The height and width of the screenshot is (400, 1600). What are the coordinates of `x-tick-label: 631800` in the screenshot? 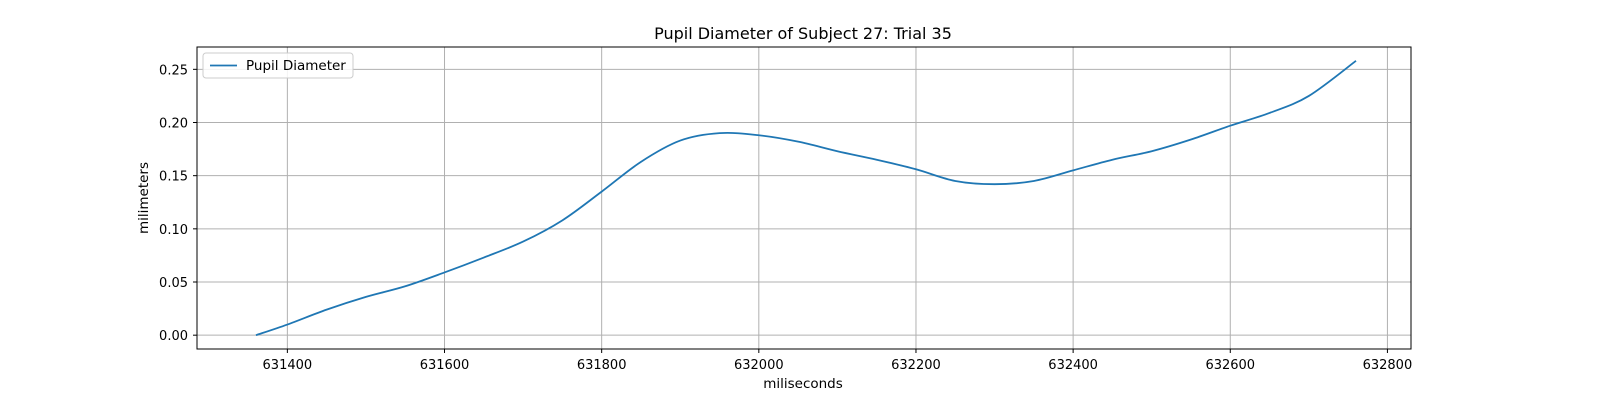 It's located at (602, 365).